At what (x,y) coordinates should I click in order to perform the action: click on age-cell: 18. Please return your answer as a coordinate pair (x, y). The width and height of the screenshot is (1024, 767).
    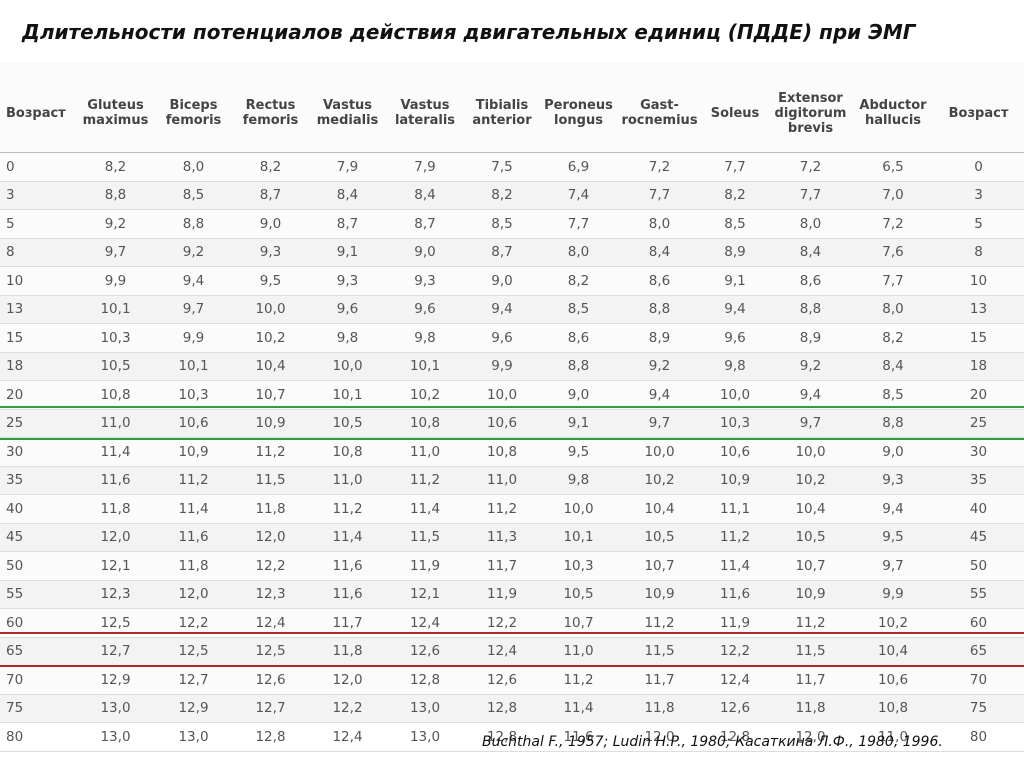
    Looking at the image, I should click on (978, 366).